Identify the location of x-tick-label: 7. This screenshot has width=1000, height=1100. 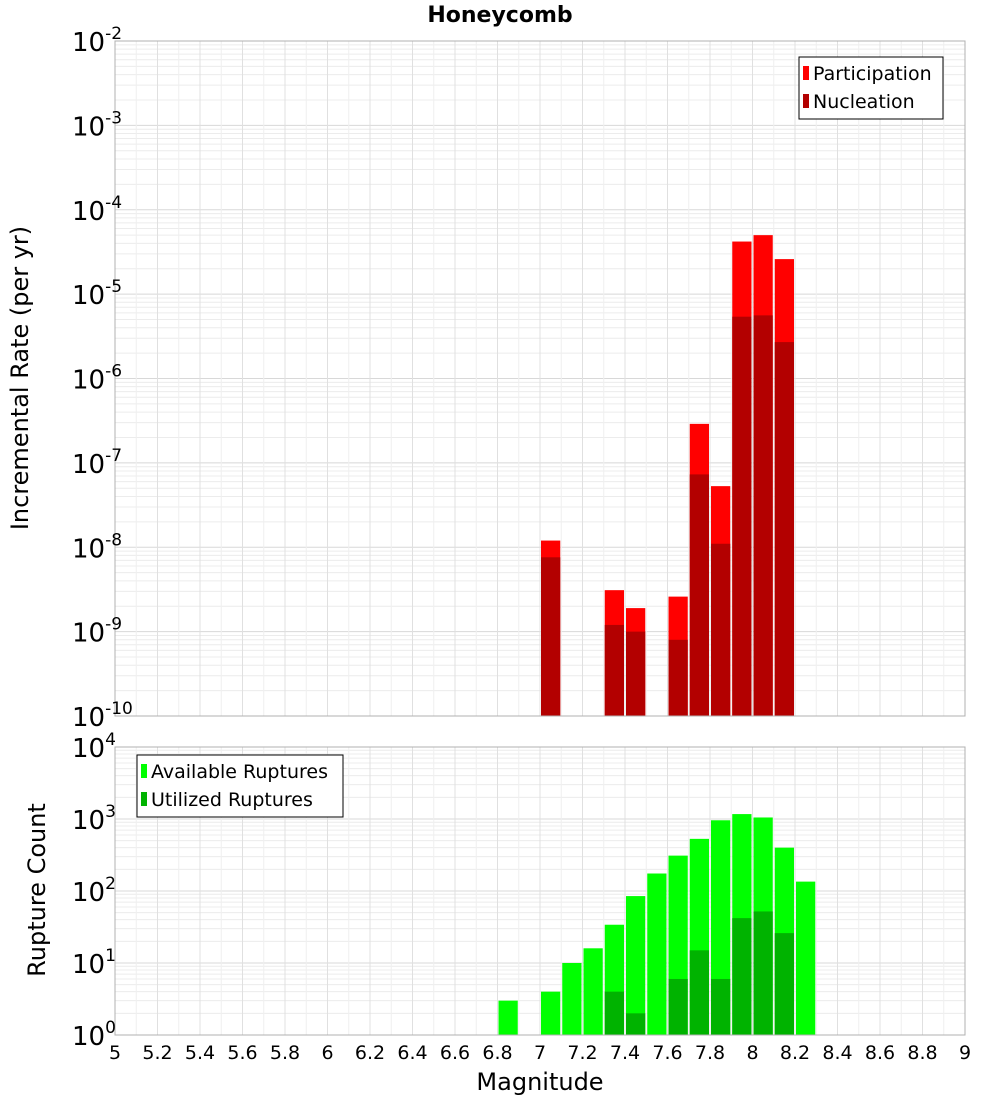
(540, 1053).